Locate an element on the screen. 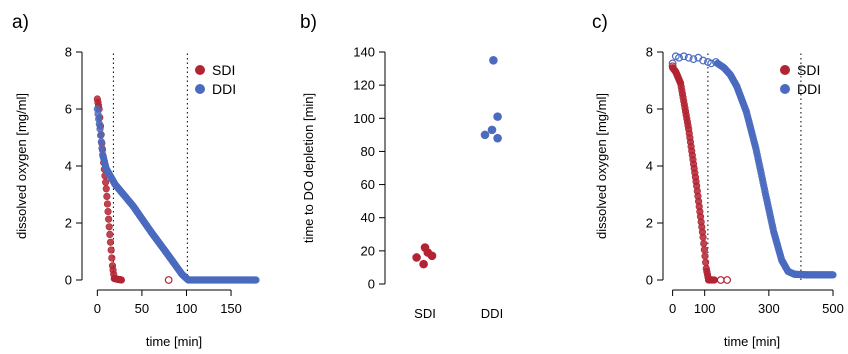 Image resolution: width=848 pixels, height=354 pixels. category-label: DDI is located at coordinates (492, 313).